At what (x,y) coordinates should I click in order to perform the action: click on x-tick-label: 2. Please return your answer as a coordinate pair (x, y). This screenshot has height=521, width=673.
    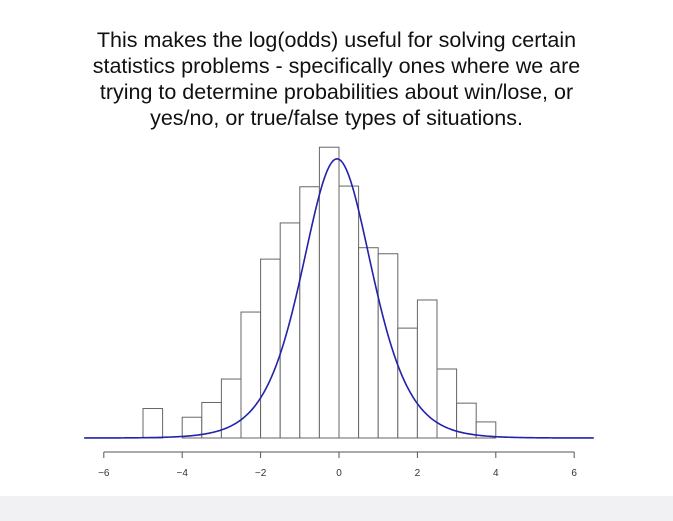
    Looking at the image, I should click on (418, 473).